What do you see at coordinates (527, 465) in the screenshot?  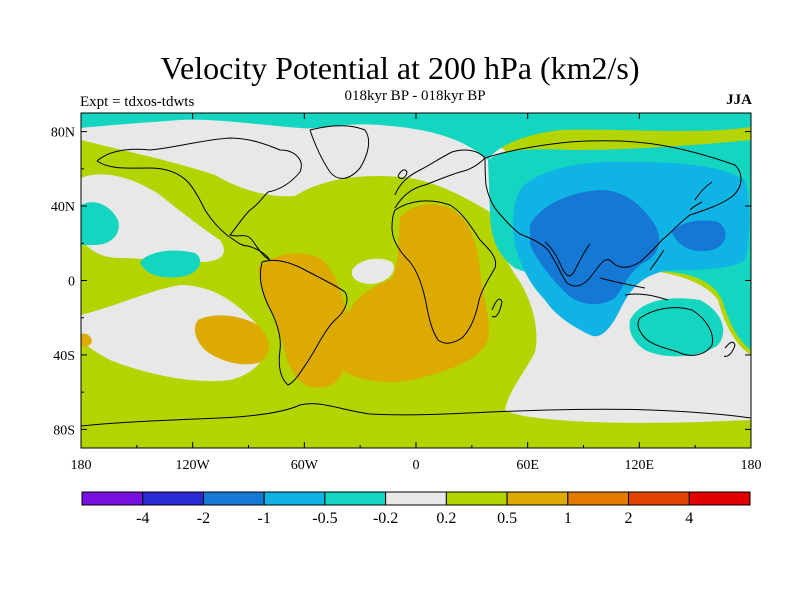 I see `lon-tick-label: 60E` at bounding box center [527, 465].